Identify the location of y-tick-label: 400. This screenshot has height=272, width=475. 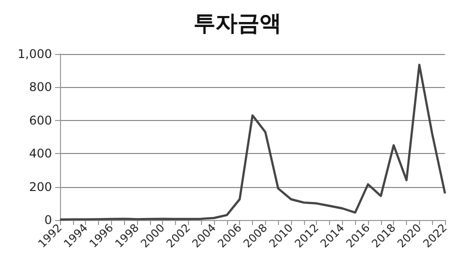
(40, 153).